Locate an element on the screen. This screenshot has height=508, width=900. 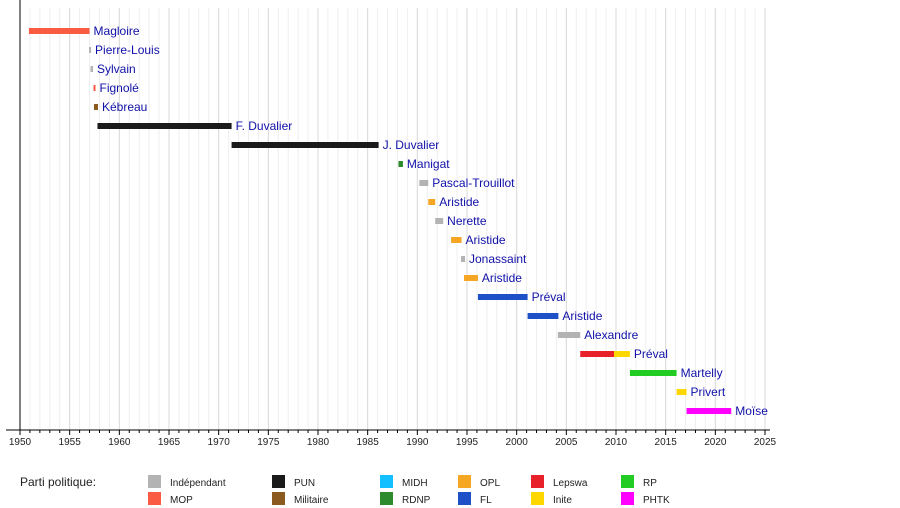
president-label: Alexandre is located at coordinates (611, 335).